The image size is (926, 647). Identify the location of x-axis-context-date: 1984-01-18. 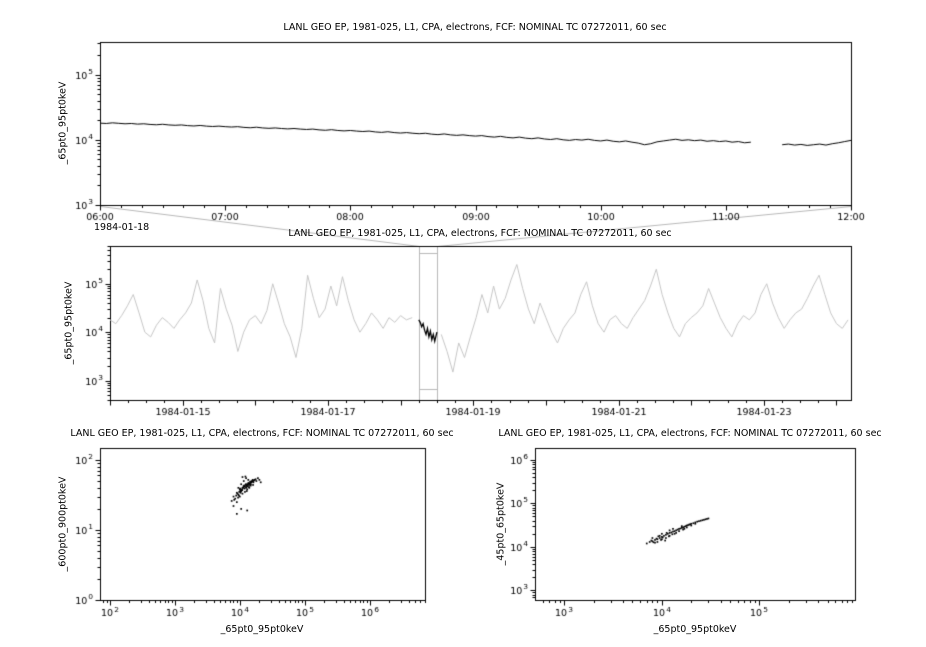
(122, 227).